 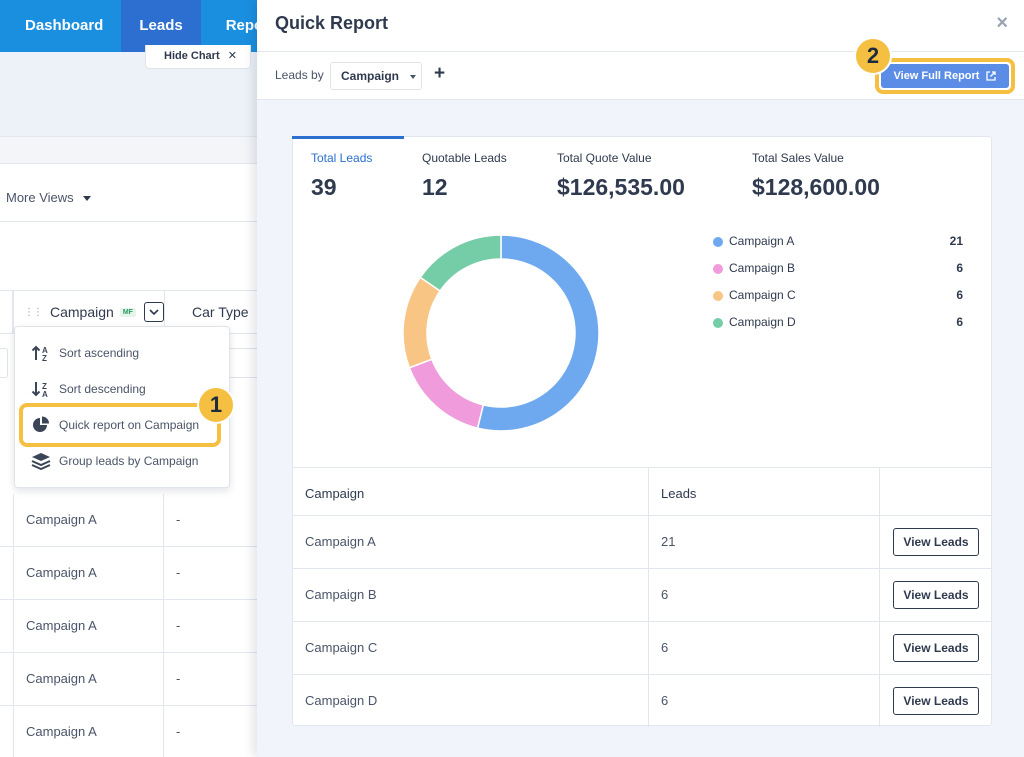 I want to click on column-header-car-type: Car Type, so click(x=211, y=312).